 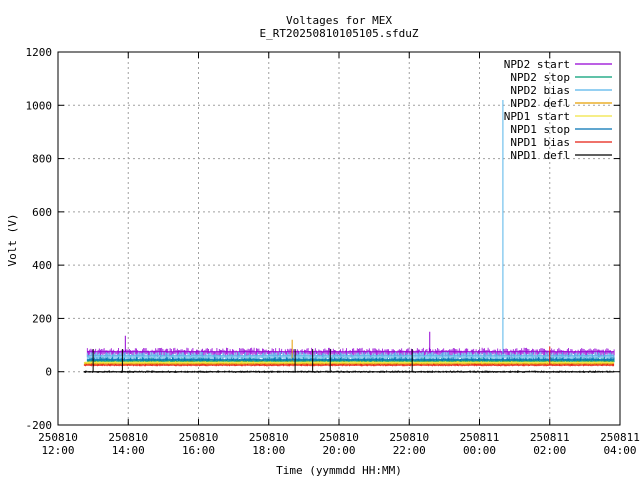 What do you see at coordinates (338, 450) in the screenshot?
I see `x-tick-label-time: 20:00` at bounding box center [338, 450].